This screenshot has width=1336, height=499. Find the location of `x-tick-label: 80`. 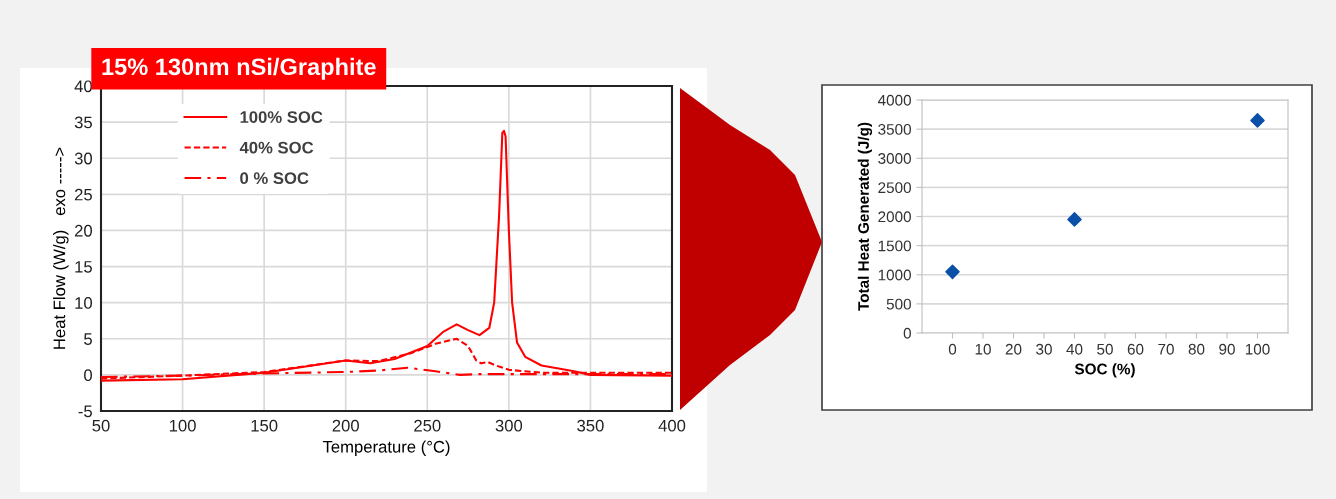

x-tick-label: 80 is located at coordinates (1196, 349).